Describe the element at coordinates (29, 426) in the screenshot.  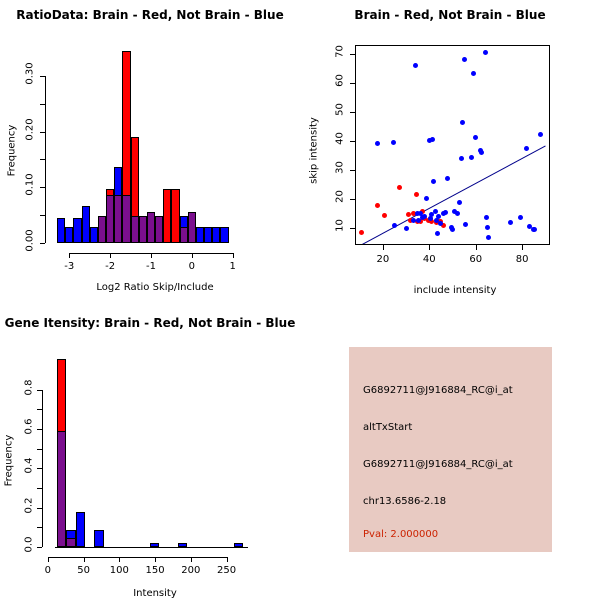
I see `gene-y-tick-label: 0.6` at that location.